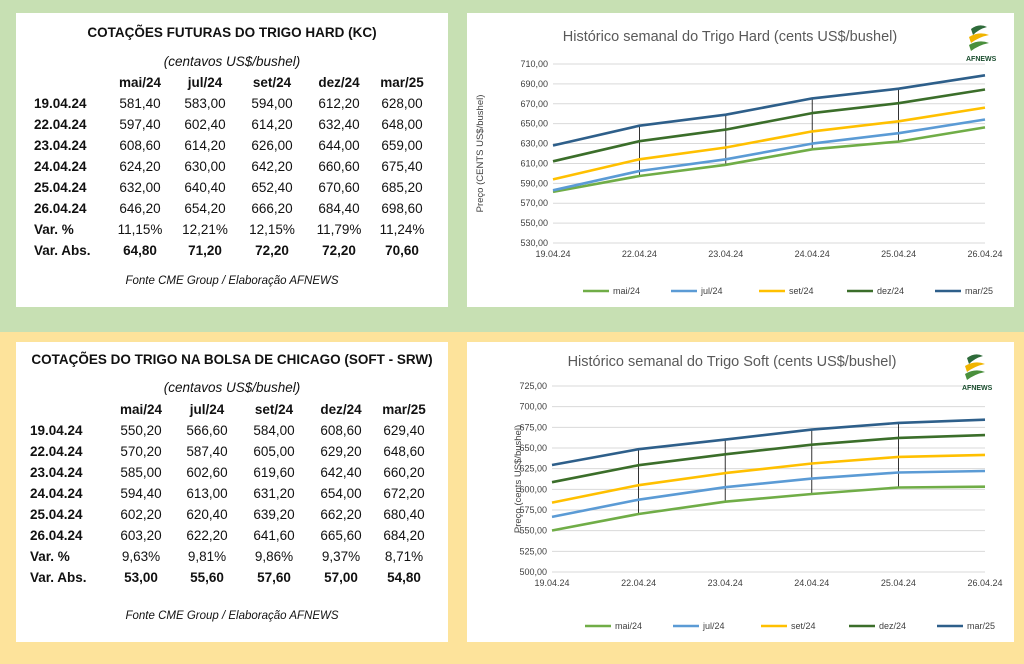  Describe the element at coordinates (892, 626) in the screenshot. I see `legend-label: dez/24` at that location.